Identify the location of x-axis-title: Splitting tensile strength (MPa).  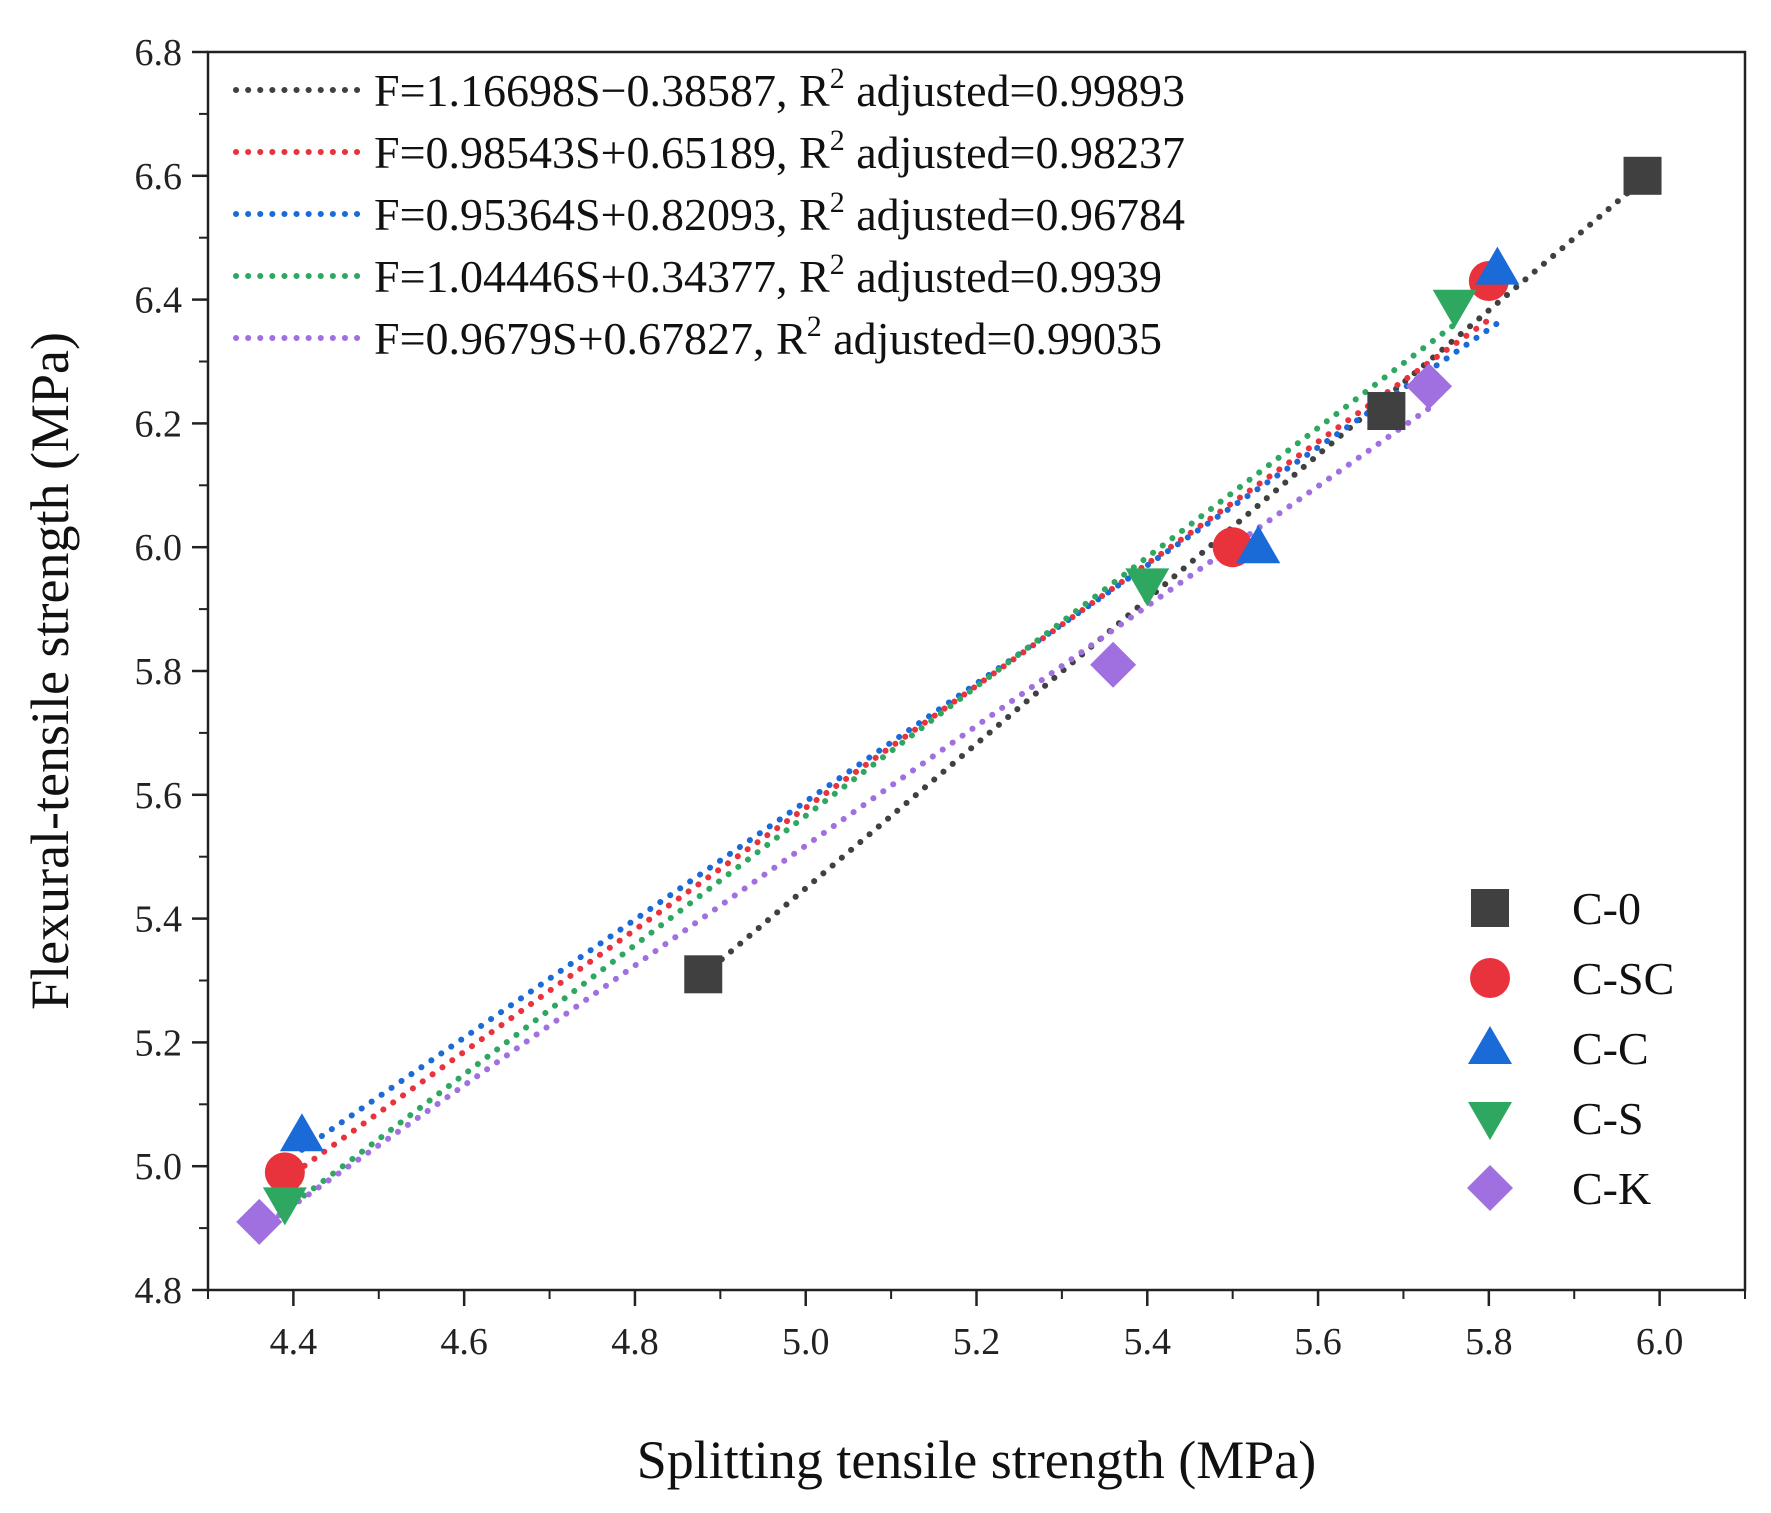
(976, 1460).